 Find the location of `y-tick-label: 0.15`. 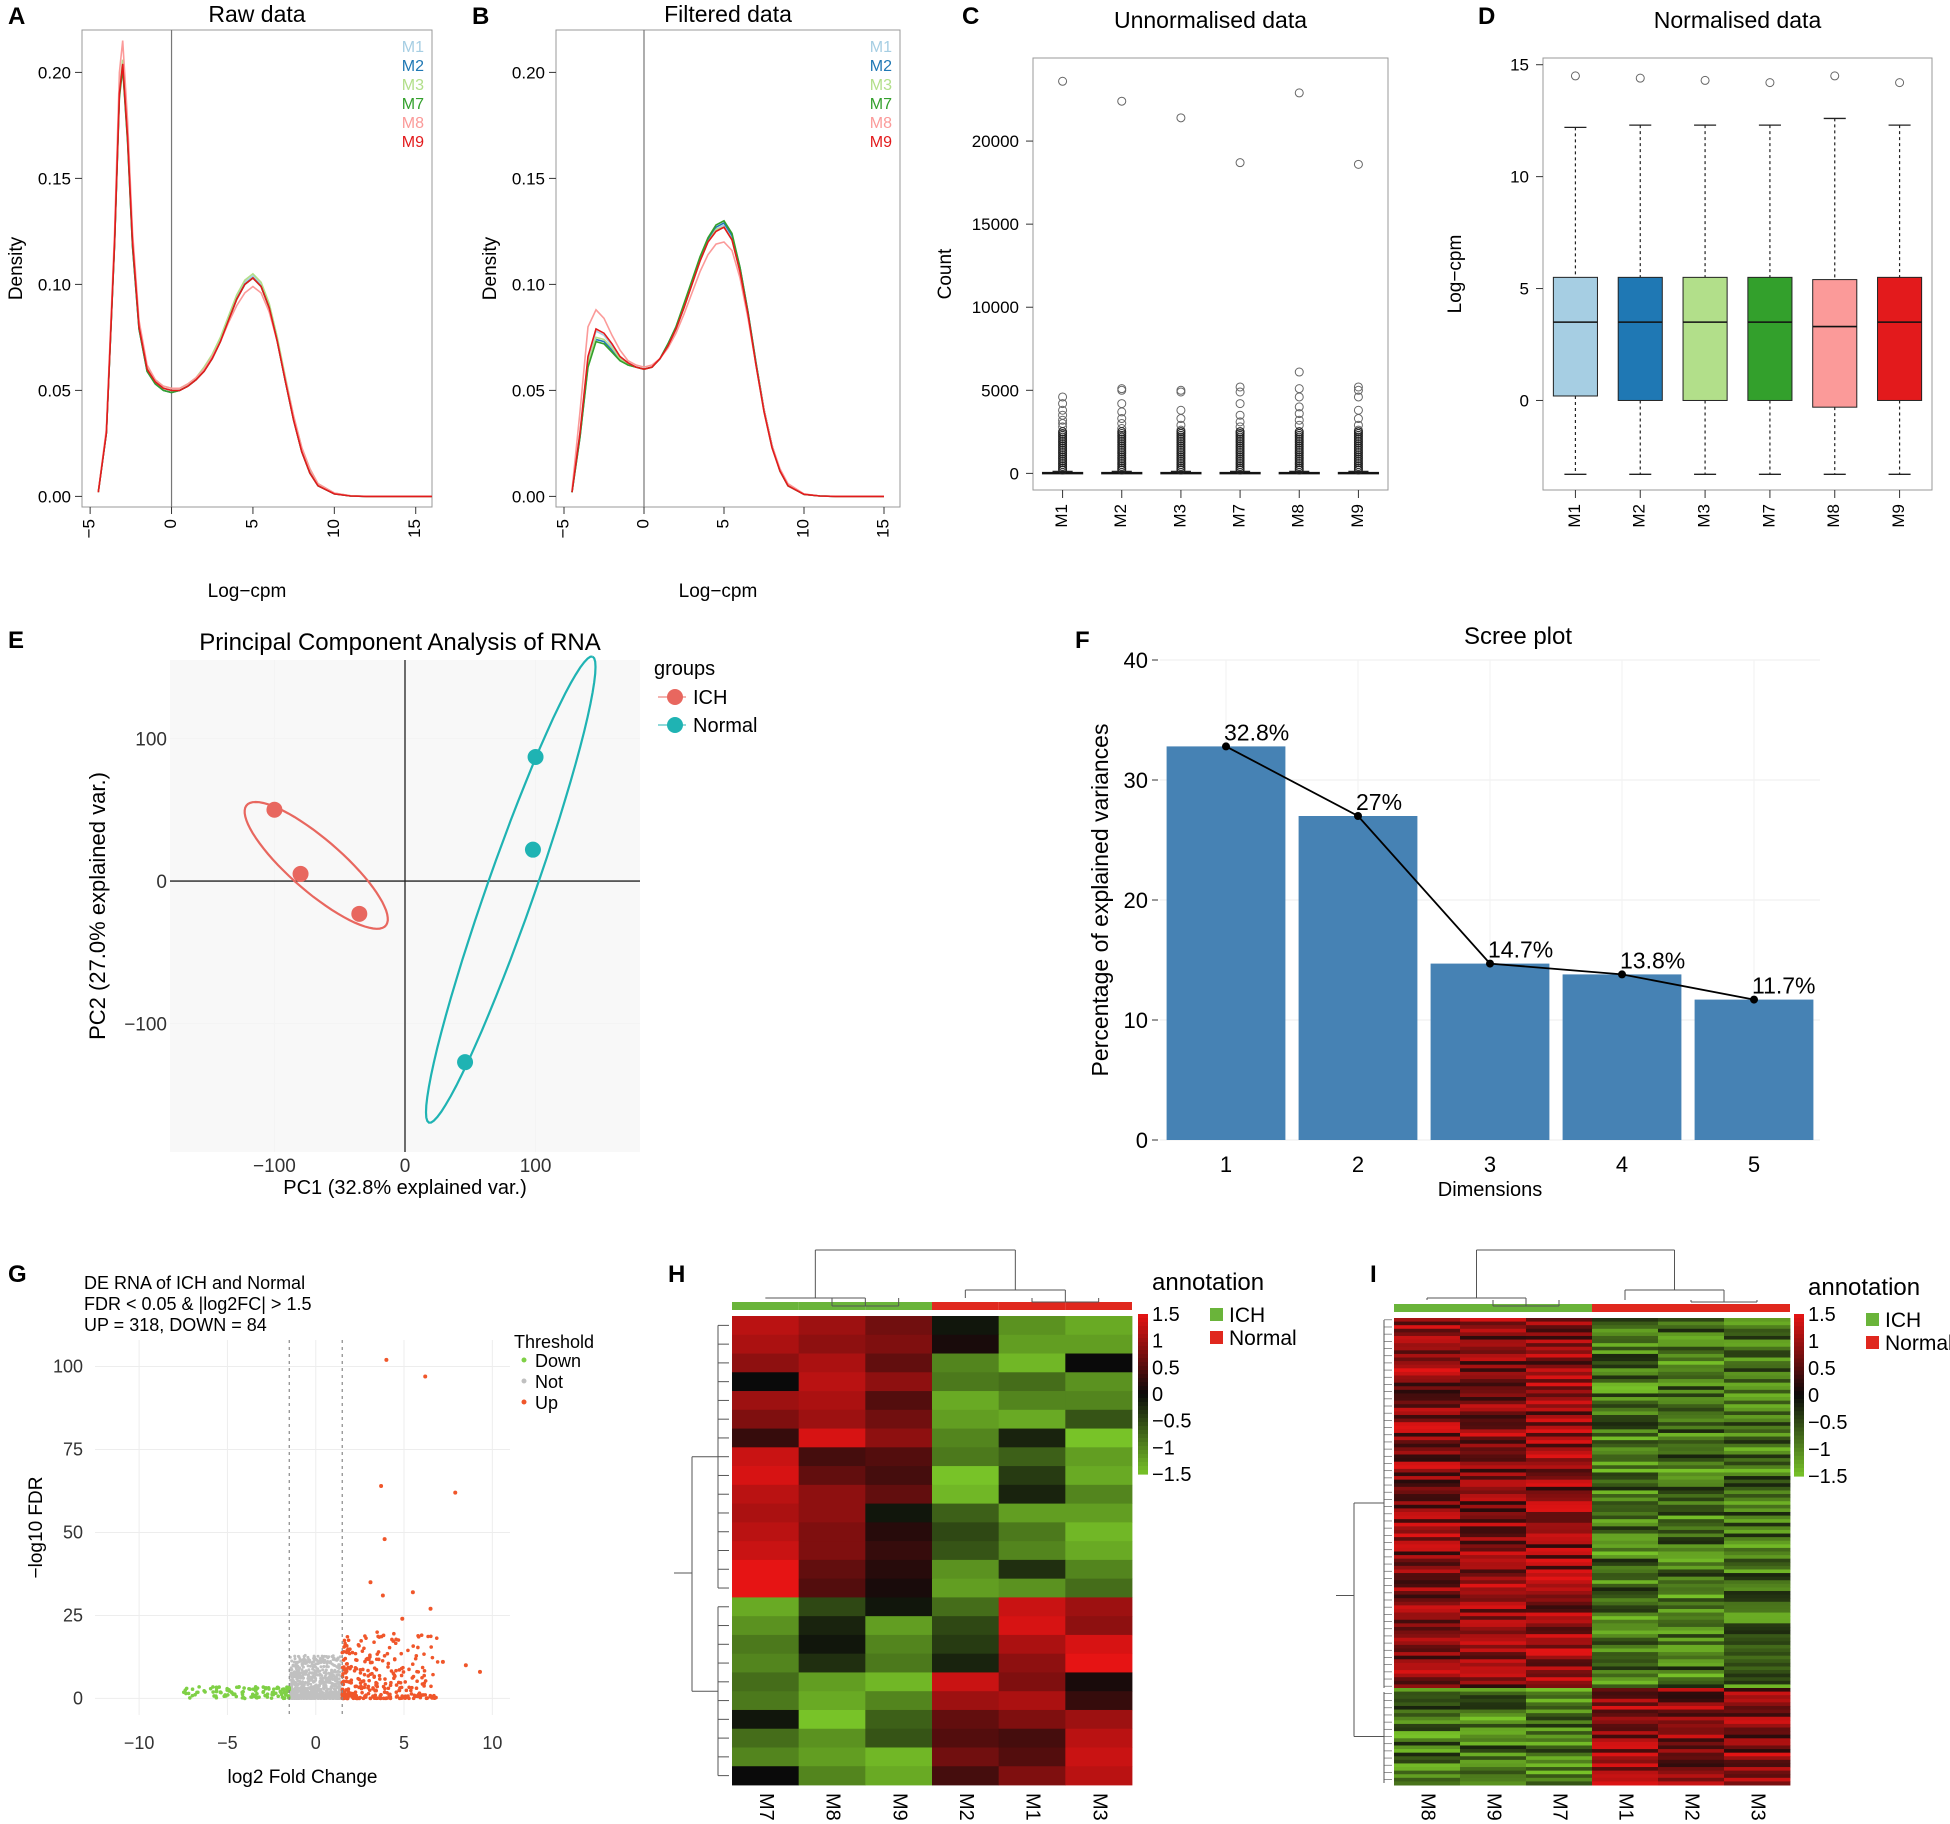

y-tick-label: 0.15 is located at coordinates (54, 178).